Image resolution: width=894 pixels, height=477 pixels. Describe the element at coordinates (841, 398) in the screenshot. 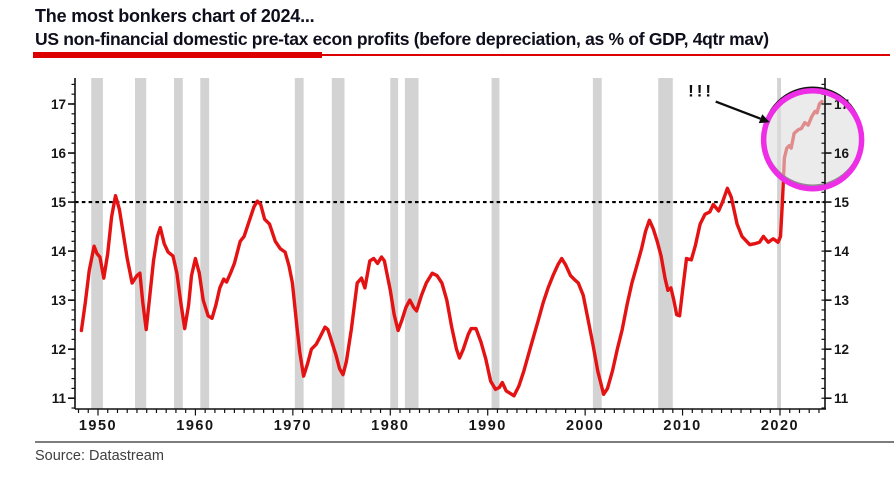

I see `y-tick-label-right: 11` at that location.